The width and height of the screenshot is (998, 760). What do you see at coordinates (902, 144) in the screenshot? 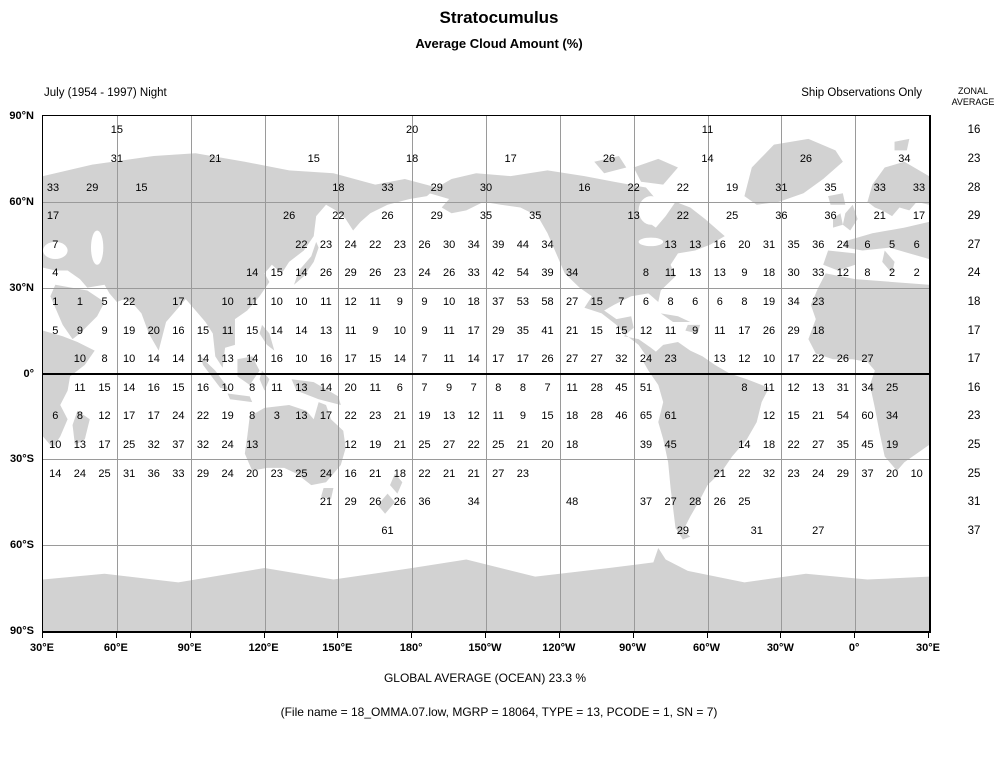
I see `land-svalbard` at bounding box center [902, 144].